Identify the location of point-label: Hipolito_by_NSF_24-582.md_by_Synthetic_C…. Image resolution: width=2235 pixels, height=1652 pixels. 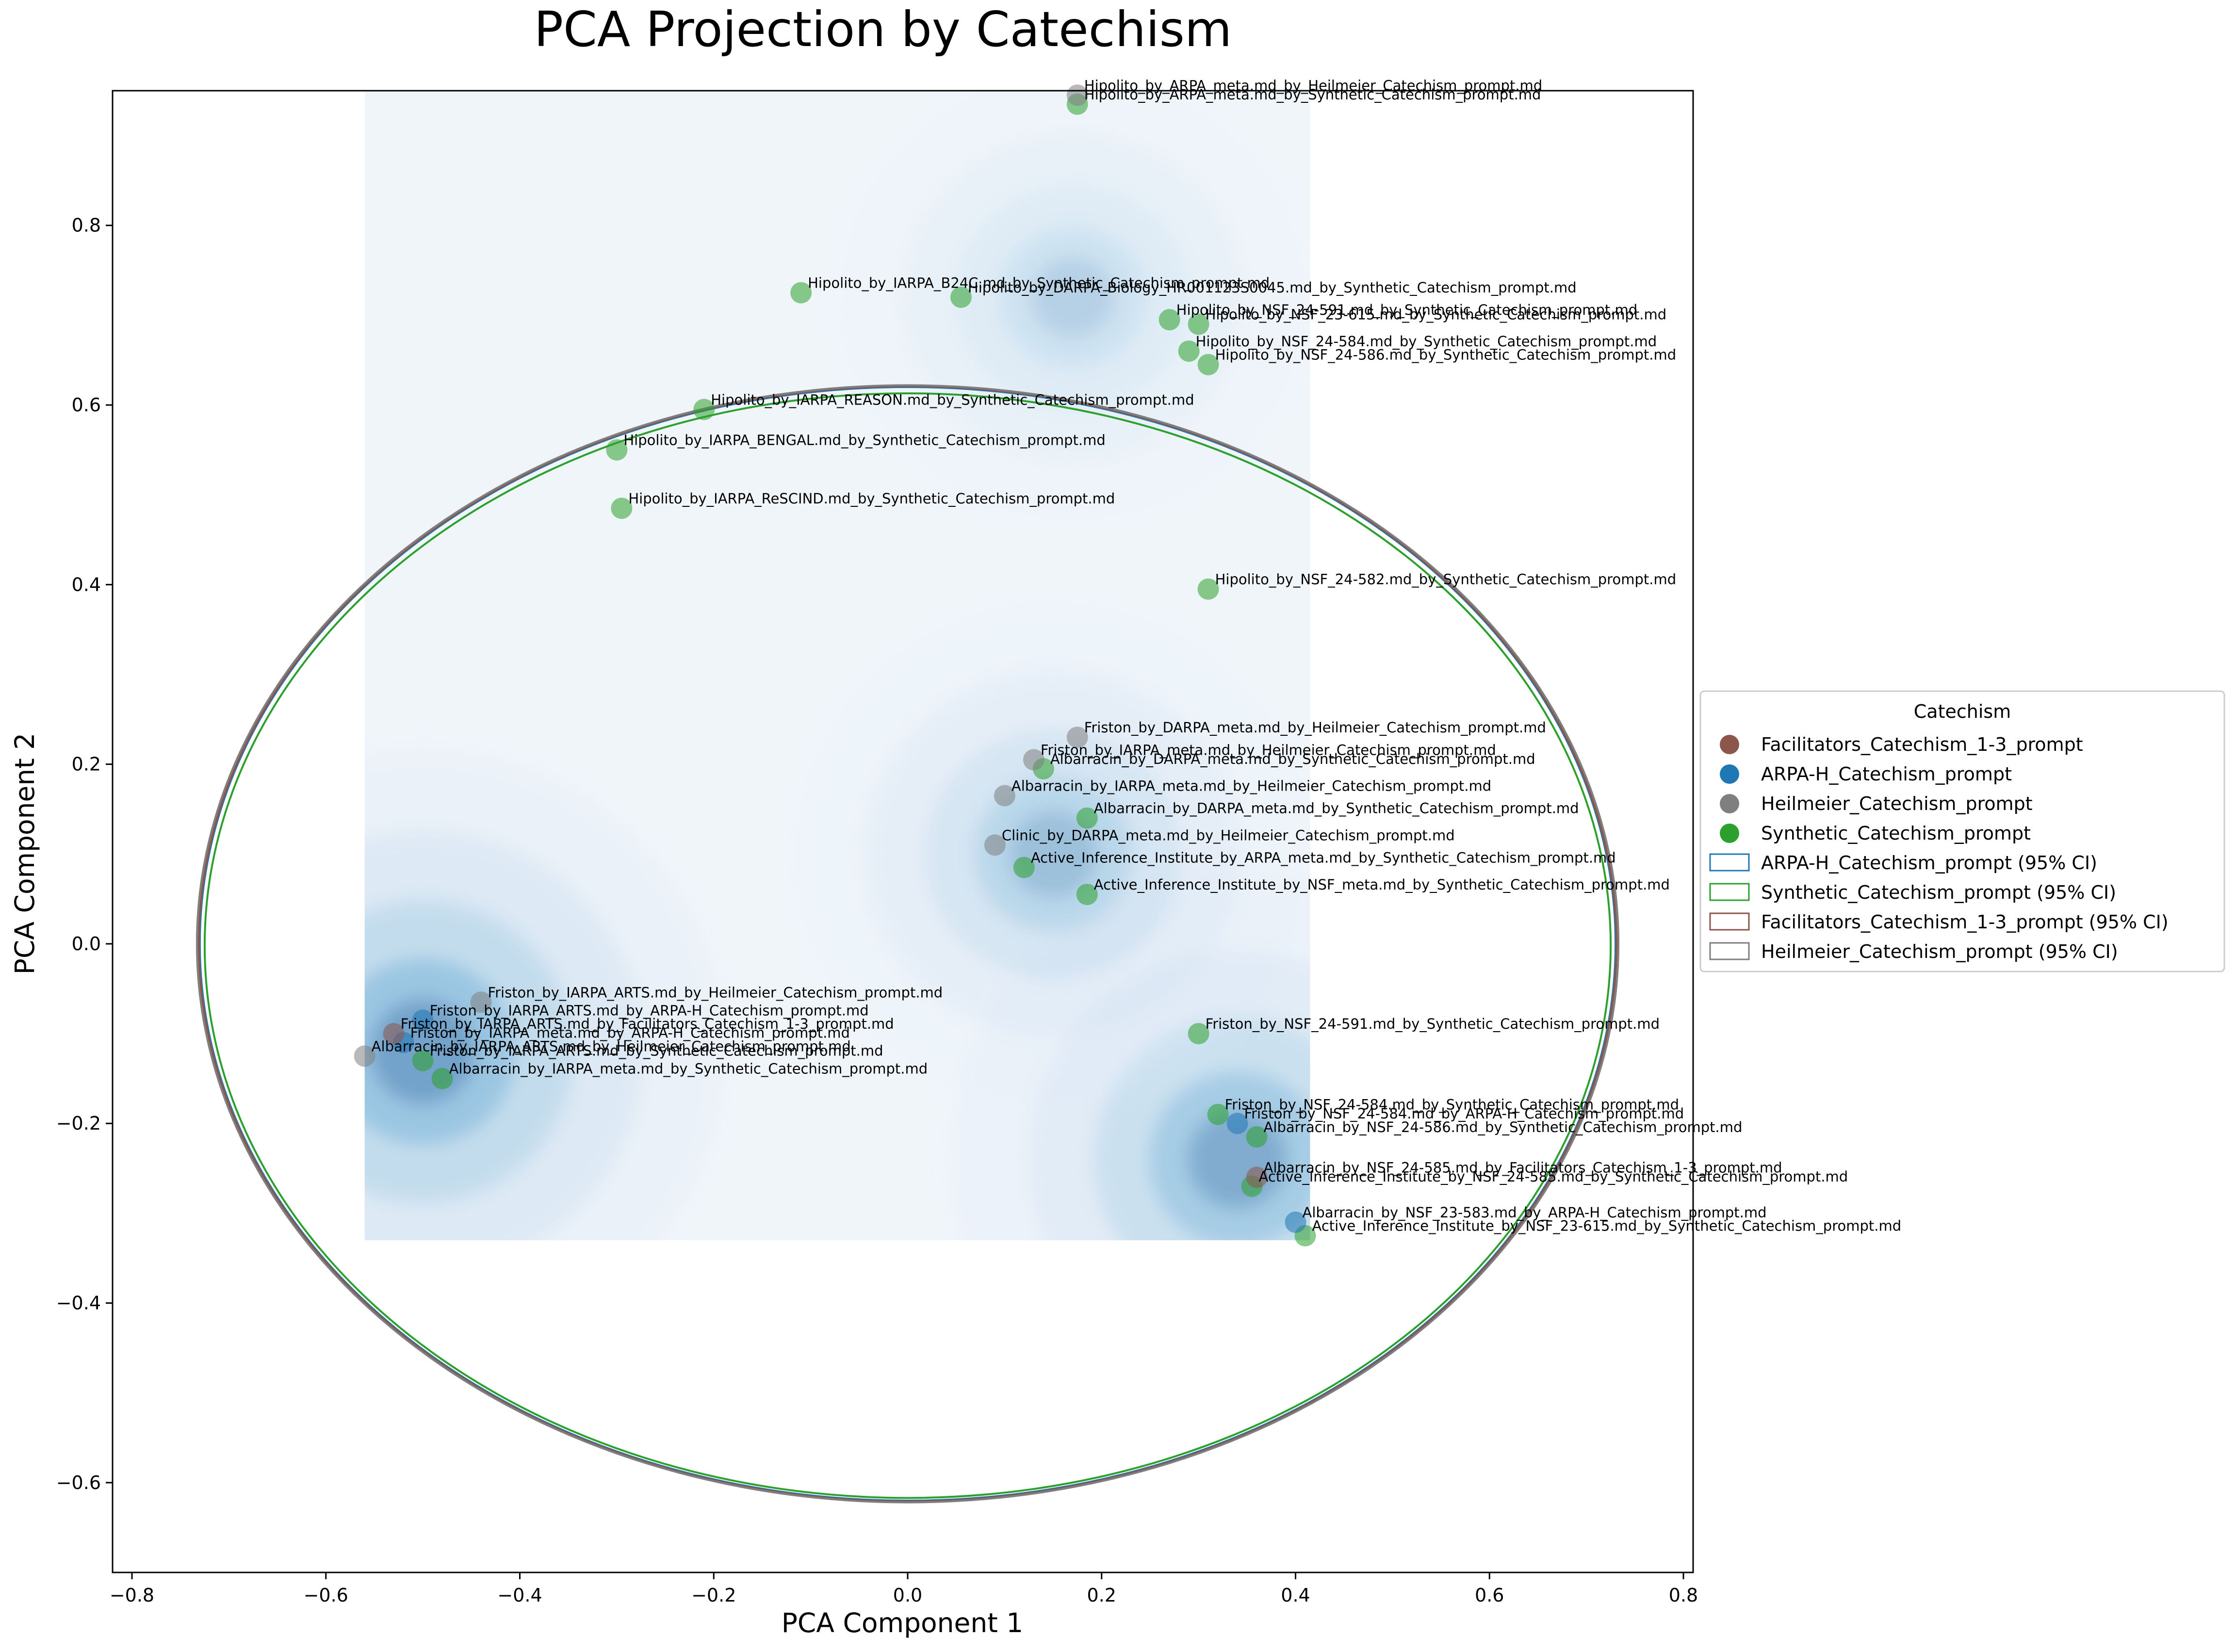
(1446, 580).